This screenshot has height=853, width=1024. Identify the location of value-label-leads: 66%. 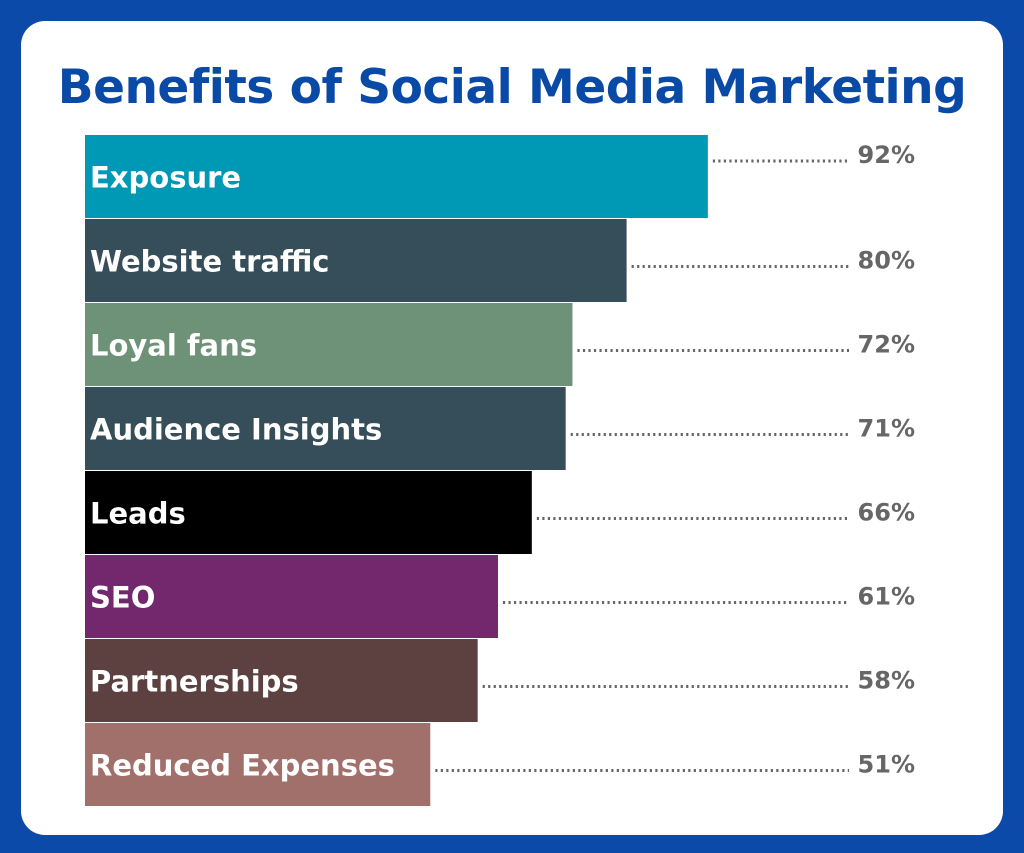
(886, 513).